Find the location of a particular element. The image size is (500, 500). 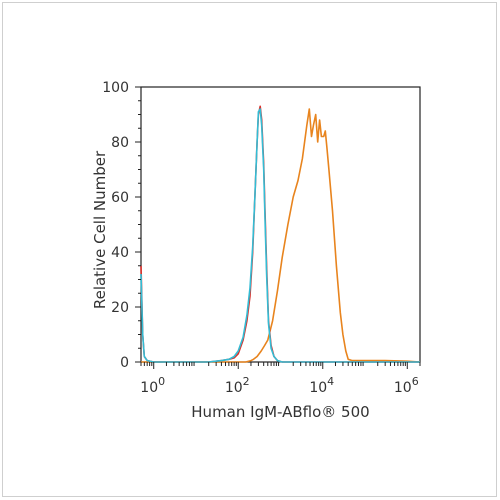

x-tick-label: 10² is located at coordinates (237, 385).